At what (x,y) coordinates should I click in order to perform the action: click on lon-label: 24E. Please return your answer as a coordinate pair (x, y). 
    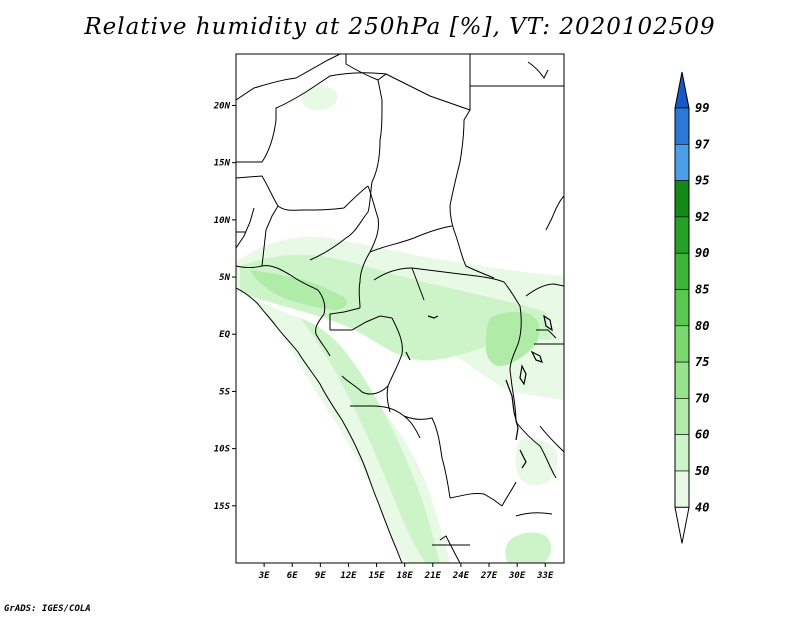
    Looking at the image, I should click on (461, 576).